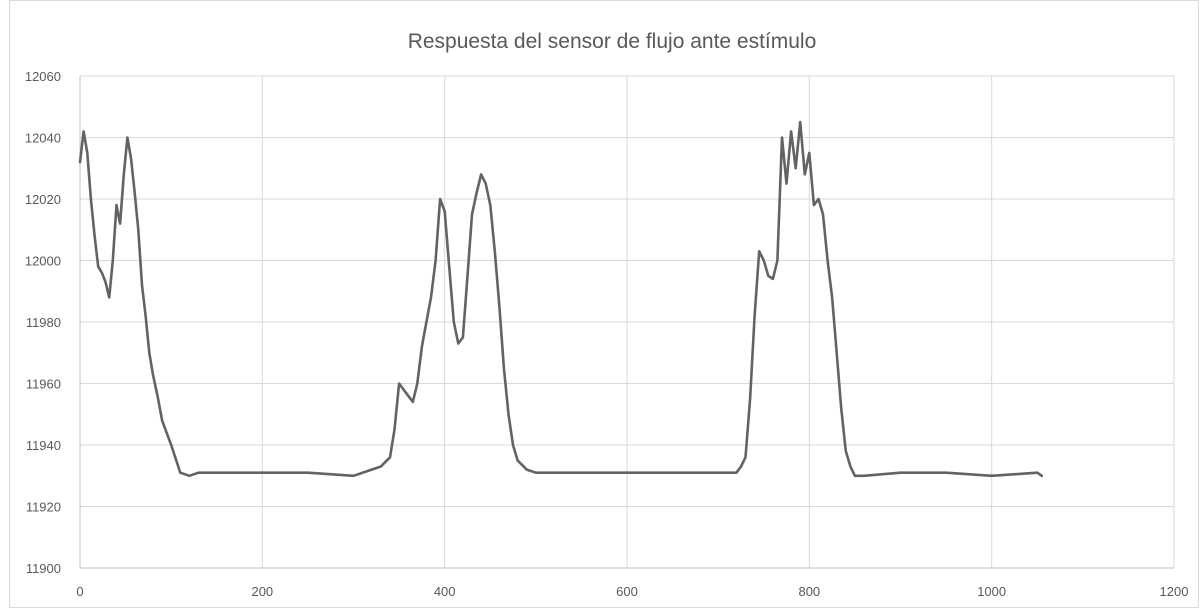  Describe the element at coordinates (1174, 591) in the screenshot. I see `x-tick-label: 1200` at that location.